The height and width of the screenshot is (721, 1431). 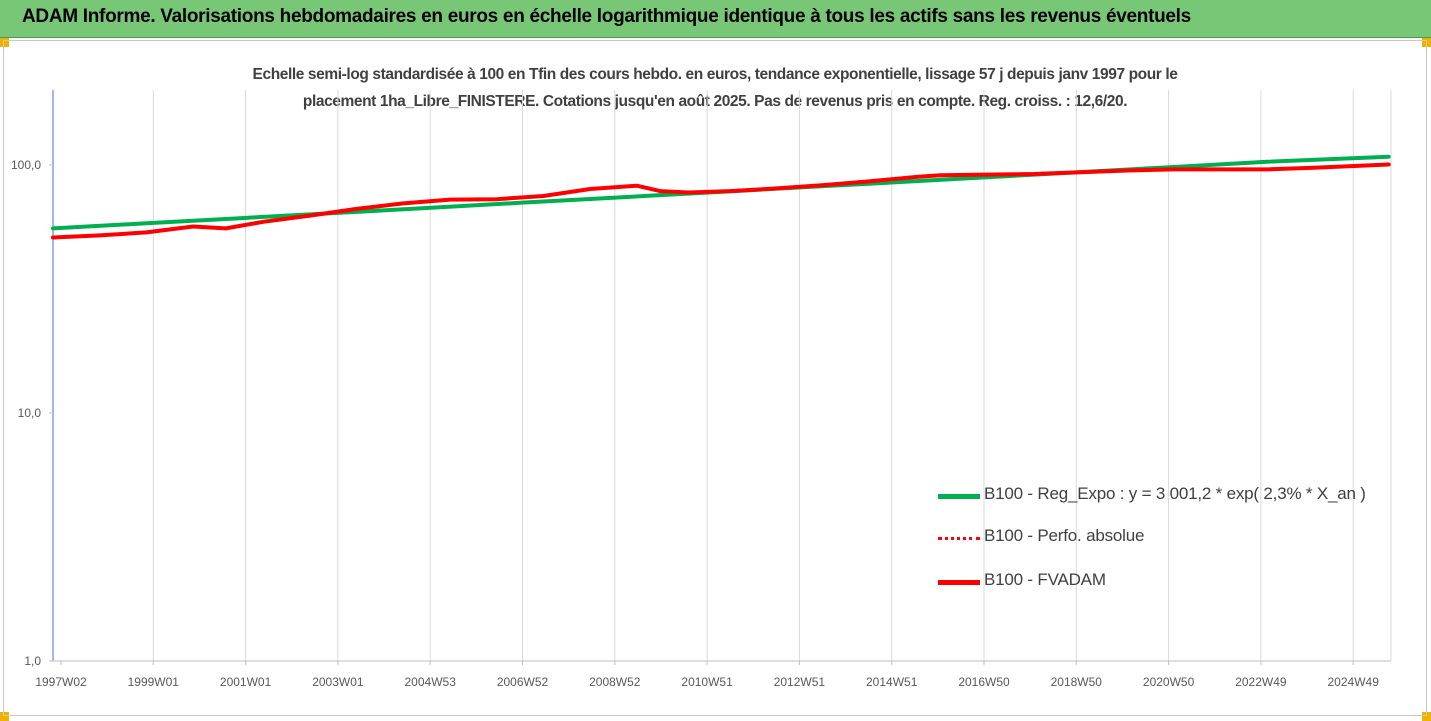 I want to click on x-tick-label: 2006W52, so click(x=523, y=682).